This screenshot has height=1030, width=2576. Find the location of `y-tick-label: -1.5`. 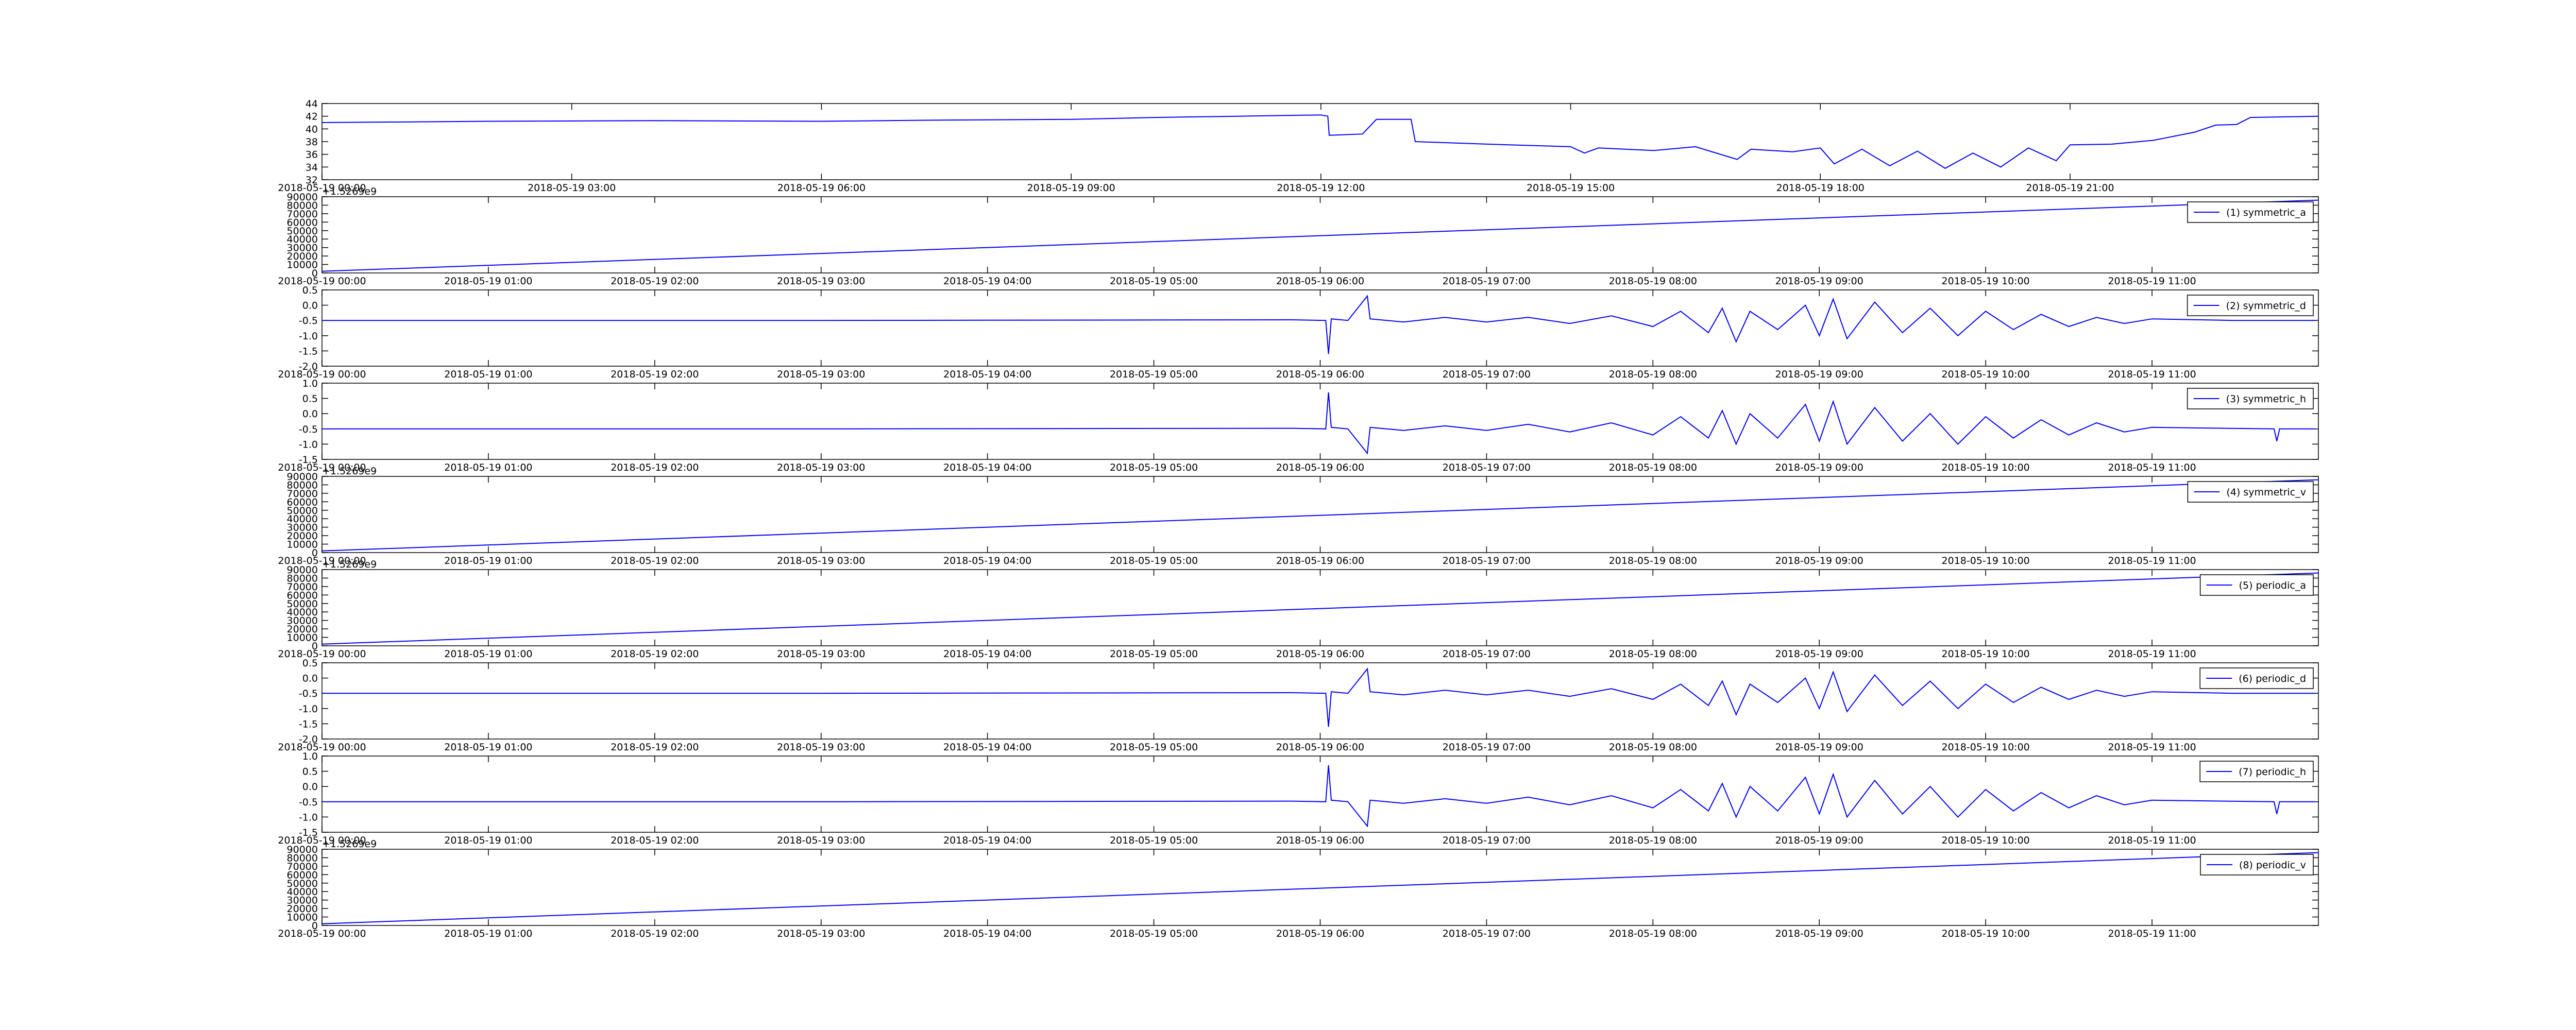

y-tick-label: -1.5 is located at coordinates (308, 460).